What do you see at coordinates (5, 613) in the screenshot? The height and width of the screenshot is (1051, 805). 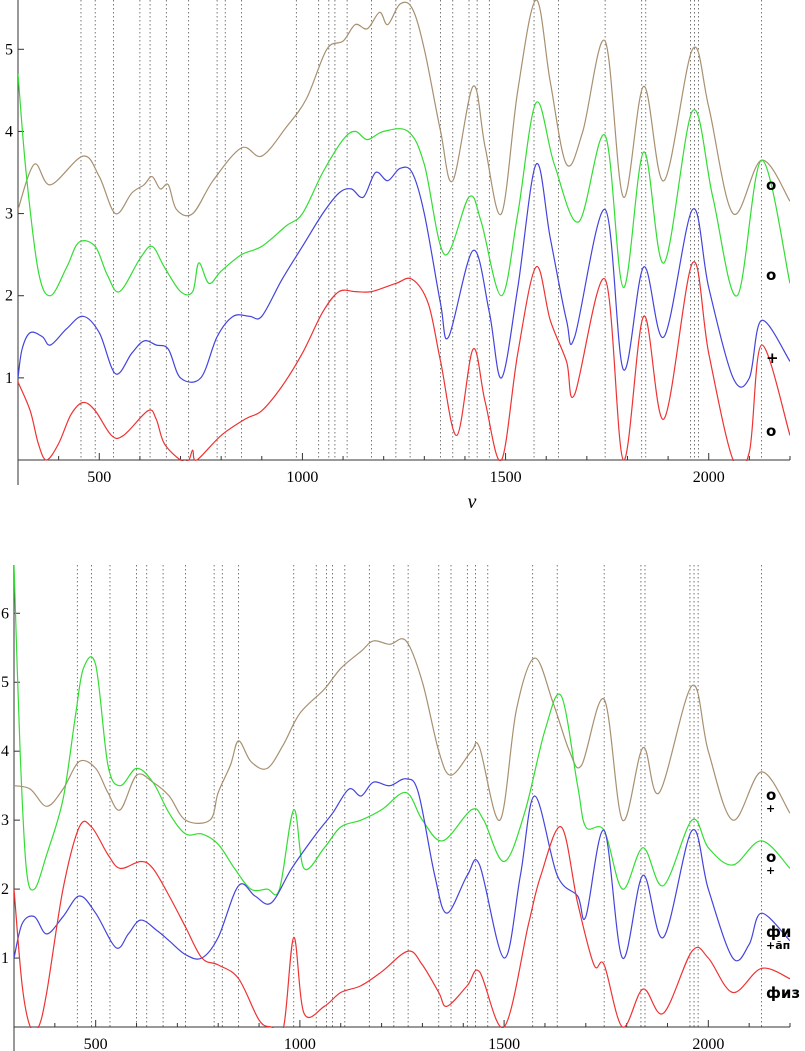 I see `y-tick-label: 6` at bounding box center [5, 613].